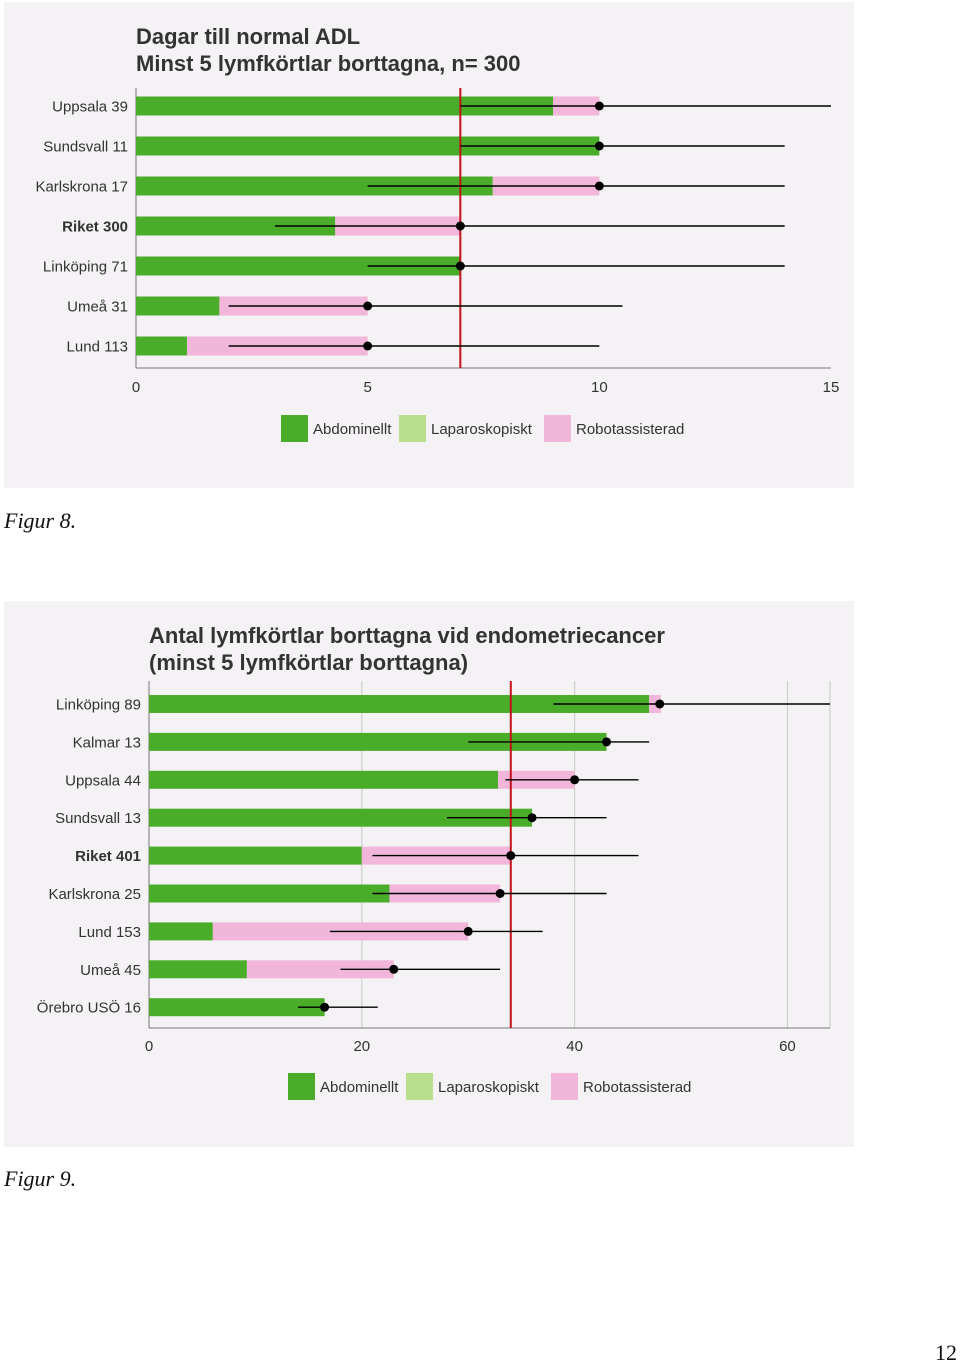 Image resolution: width=960 pixels, height=1366 pixels. I want to click on point-umeå-45, so click(394, 969).